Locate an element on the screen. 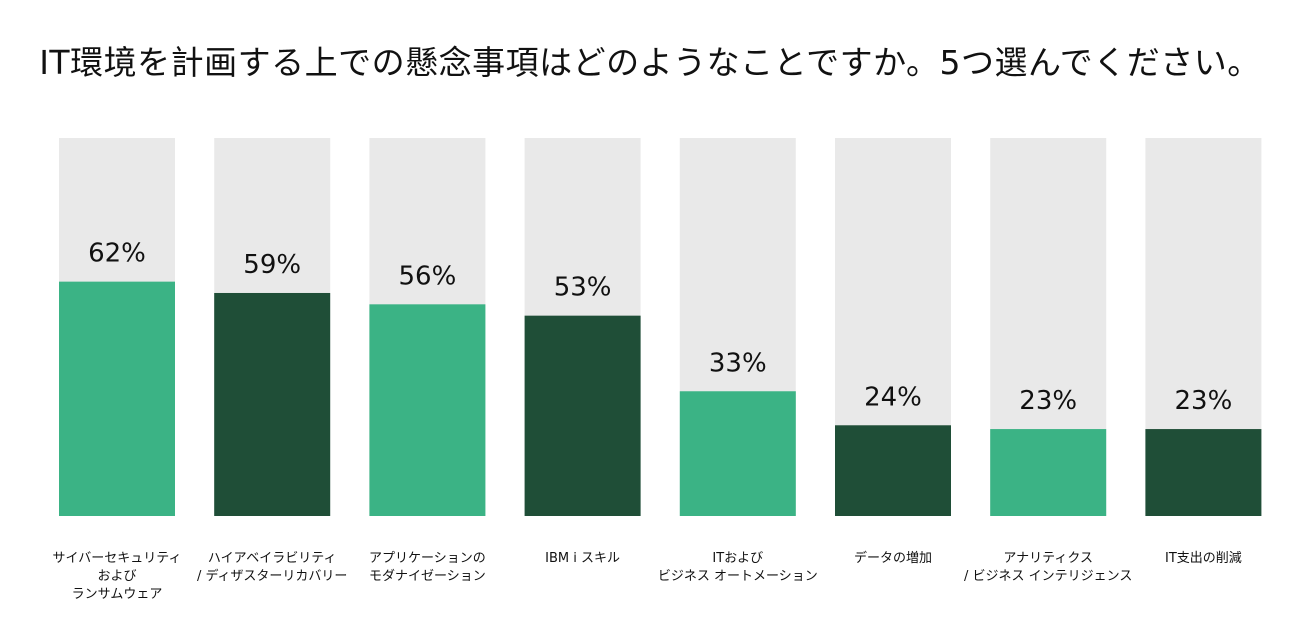  data-label: 24% is located at coordinates (893, 397).